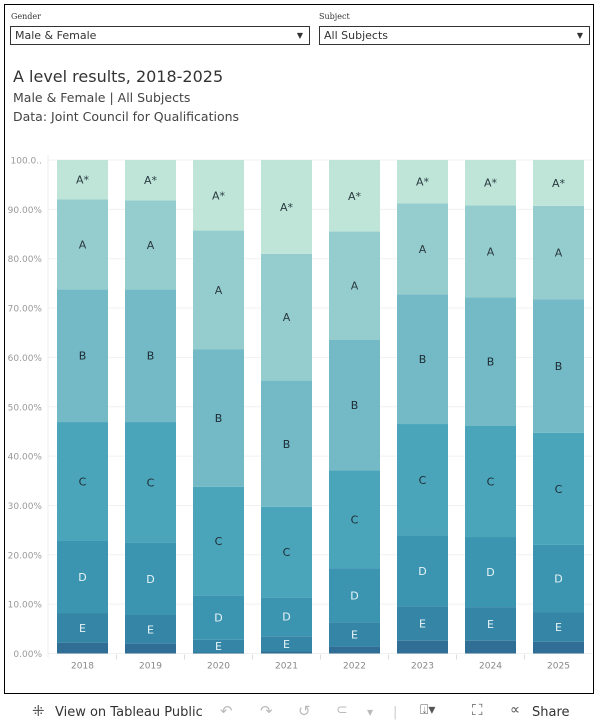 The width and height of the screenshot is (600, 727). Describe the element at coordinates (82, 667) in the screenshot. I see `x-tick-label: 2018` at that location.